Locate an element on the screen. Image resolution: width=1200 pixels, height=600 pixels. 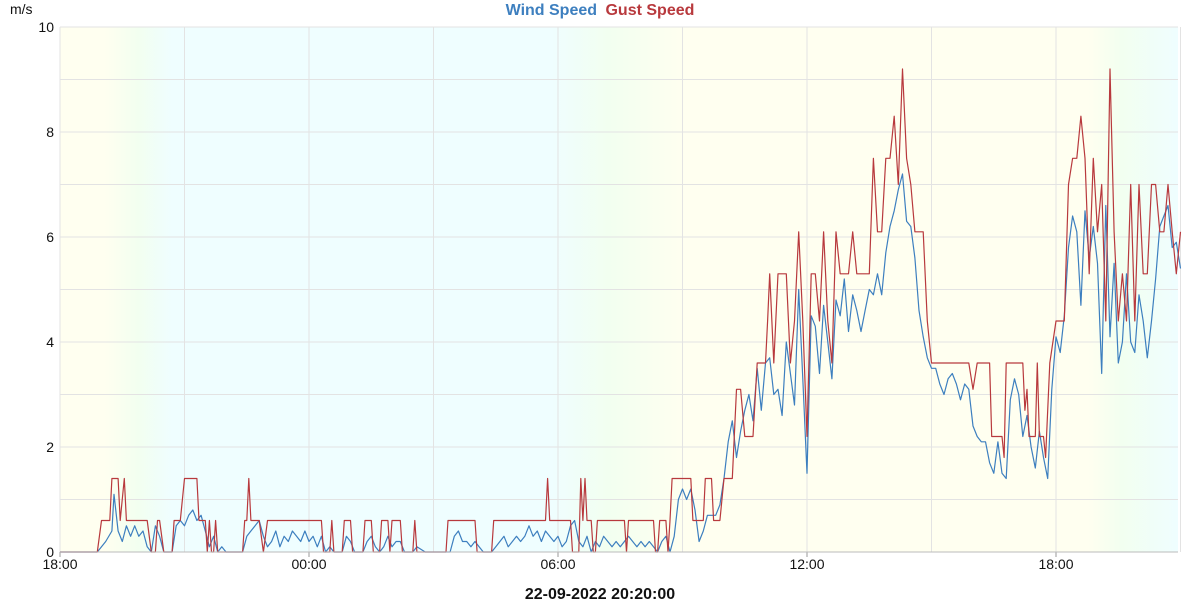
chart-title: Wind Speed Gust Speed is located at coordinates (600, 10).